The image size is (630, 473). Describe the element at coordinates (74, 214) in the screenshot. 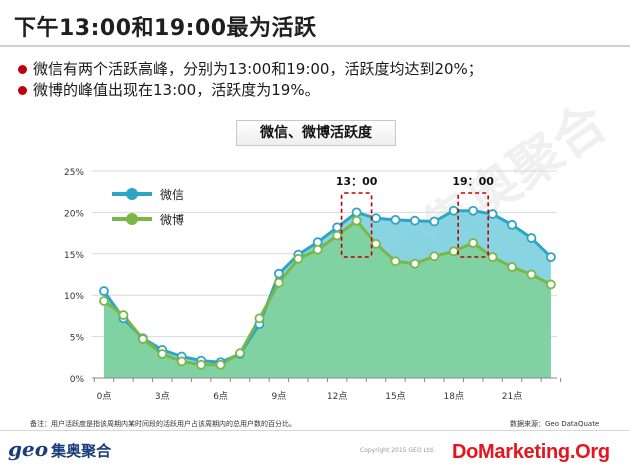

I see `y-tick-label: 20%` at that location.